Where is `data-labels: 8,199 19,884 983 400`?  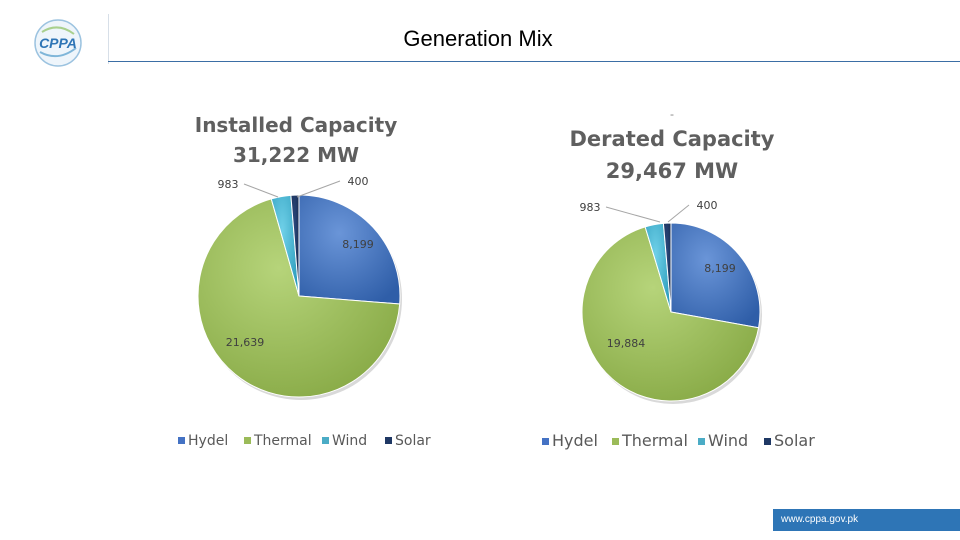
data-labels: 8,199 19,884 983 400 is located at coordinates (658, 274).